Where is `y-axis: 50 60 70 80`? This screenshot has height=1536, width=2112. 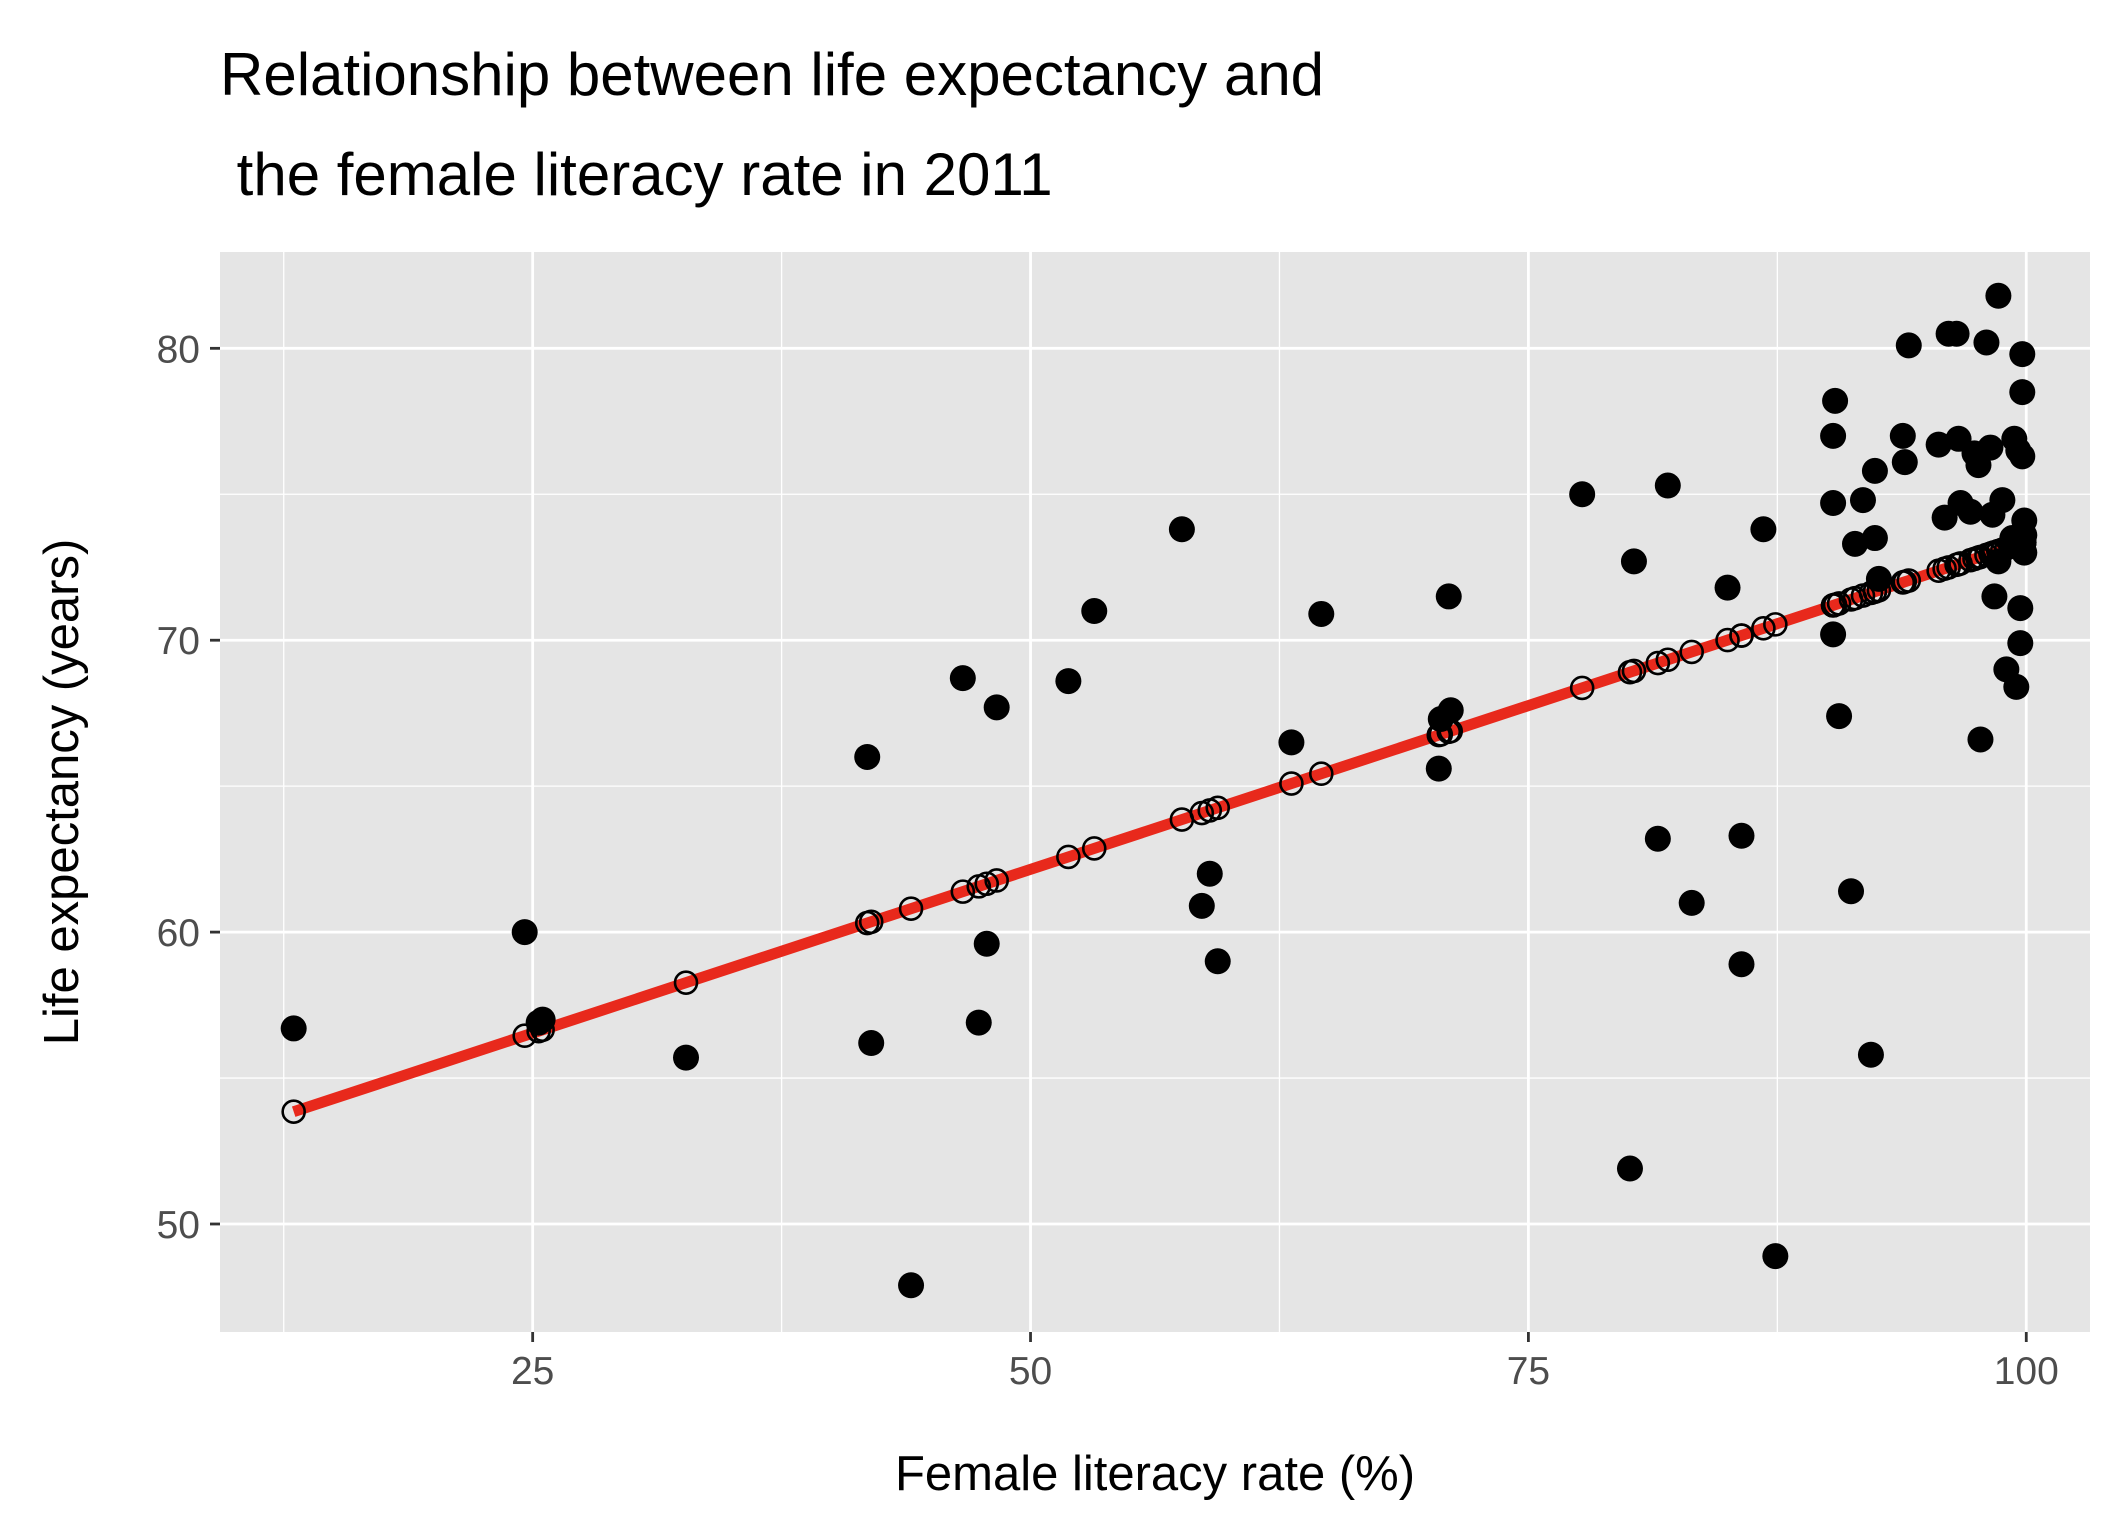
y-axis: 50 60 70 80 is located at coordinates (188, 787).